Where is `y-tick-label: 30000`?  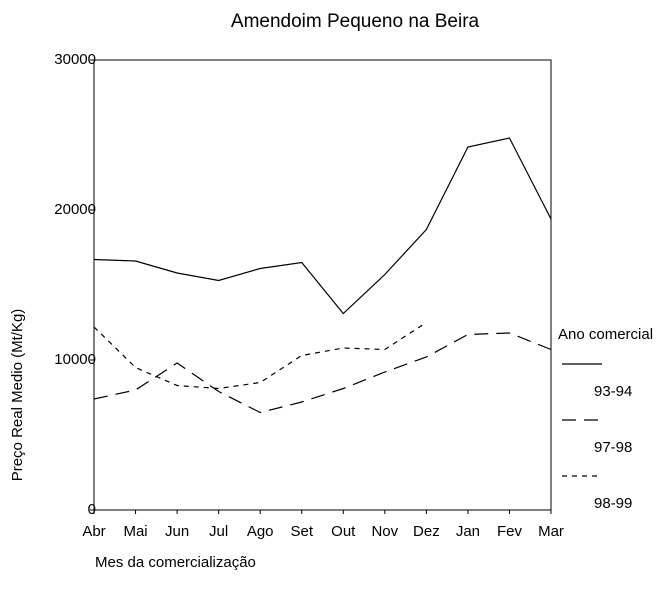 y-tick-label: 30000 is located at coordinates (75, 59).